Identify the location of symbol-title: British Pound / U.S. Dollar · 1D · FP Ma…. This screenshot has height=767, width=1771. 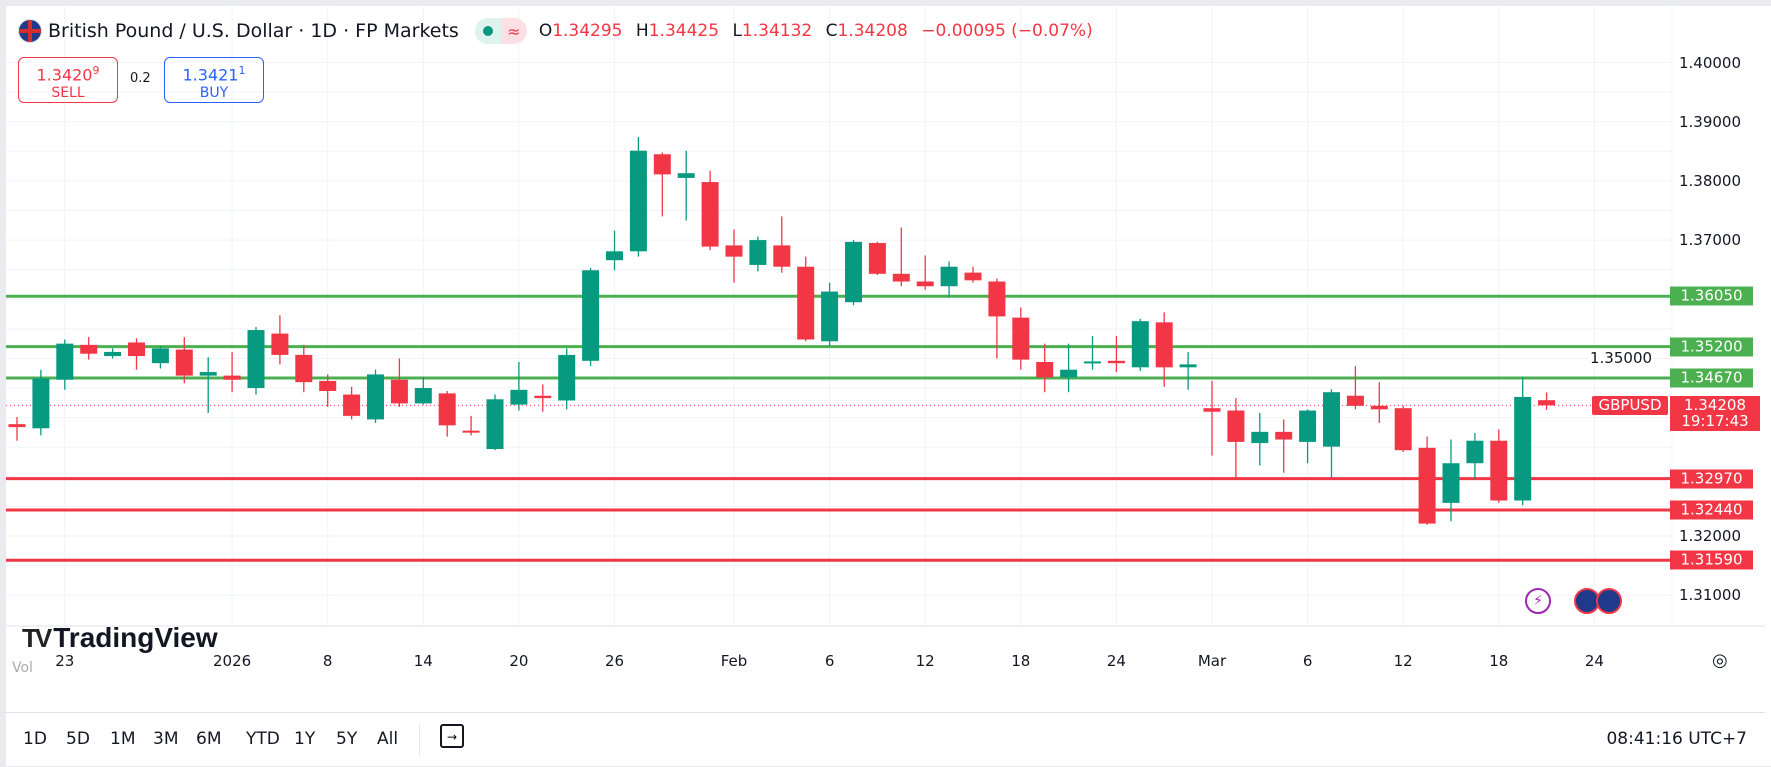
(253, 31).